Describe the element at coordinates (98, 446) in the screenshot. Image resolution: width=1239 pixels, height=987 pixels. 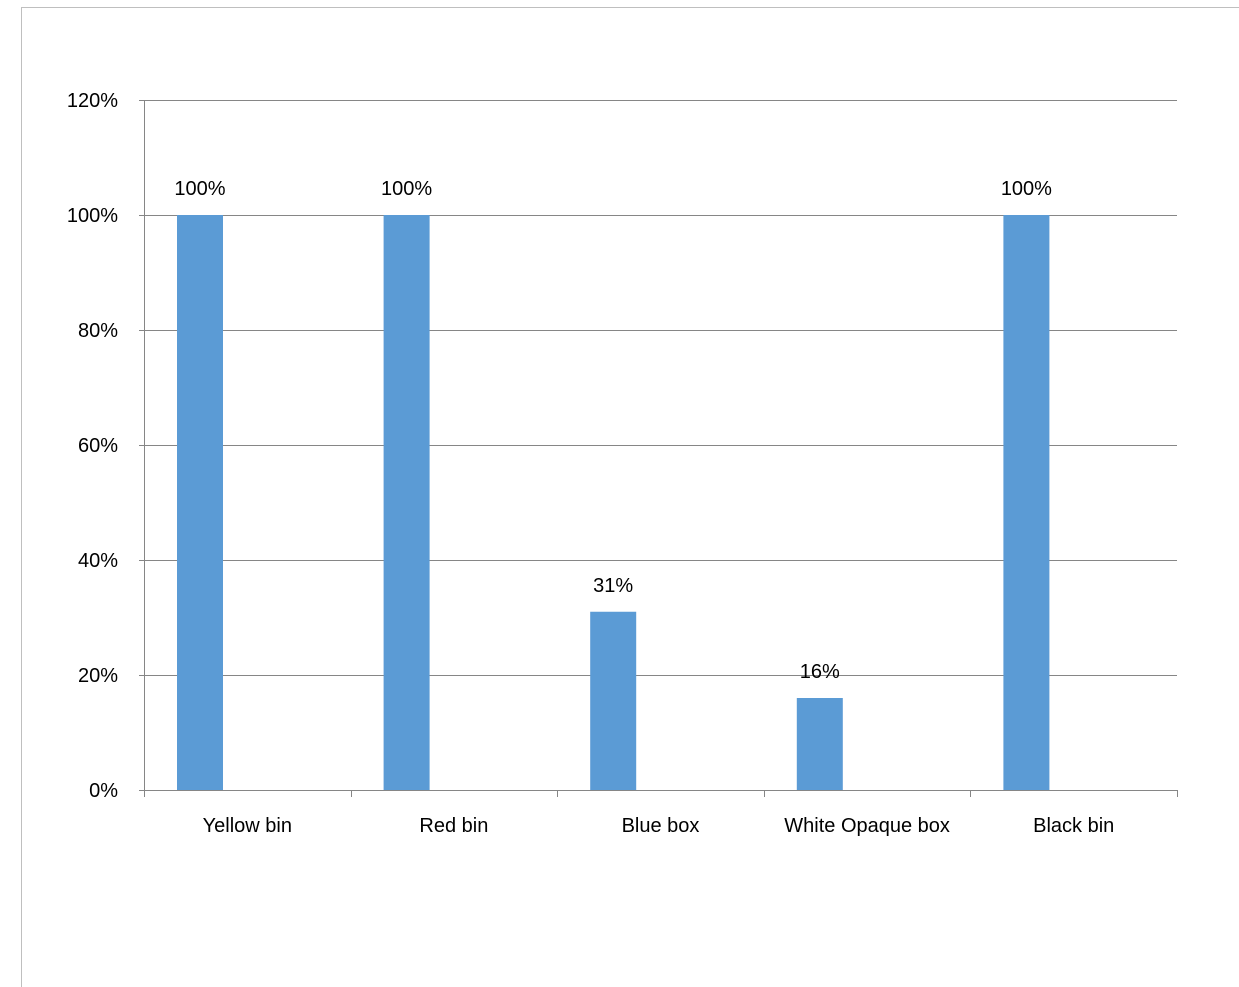
I see `y-tick-label: 60%` at that location.